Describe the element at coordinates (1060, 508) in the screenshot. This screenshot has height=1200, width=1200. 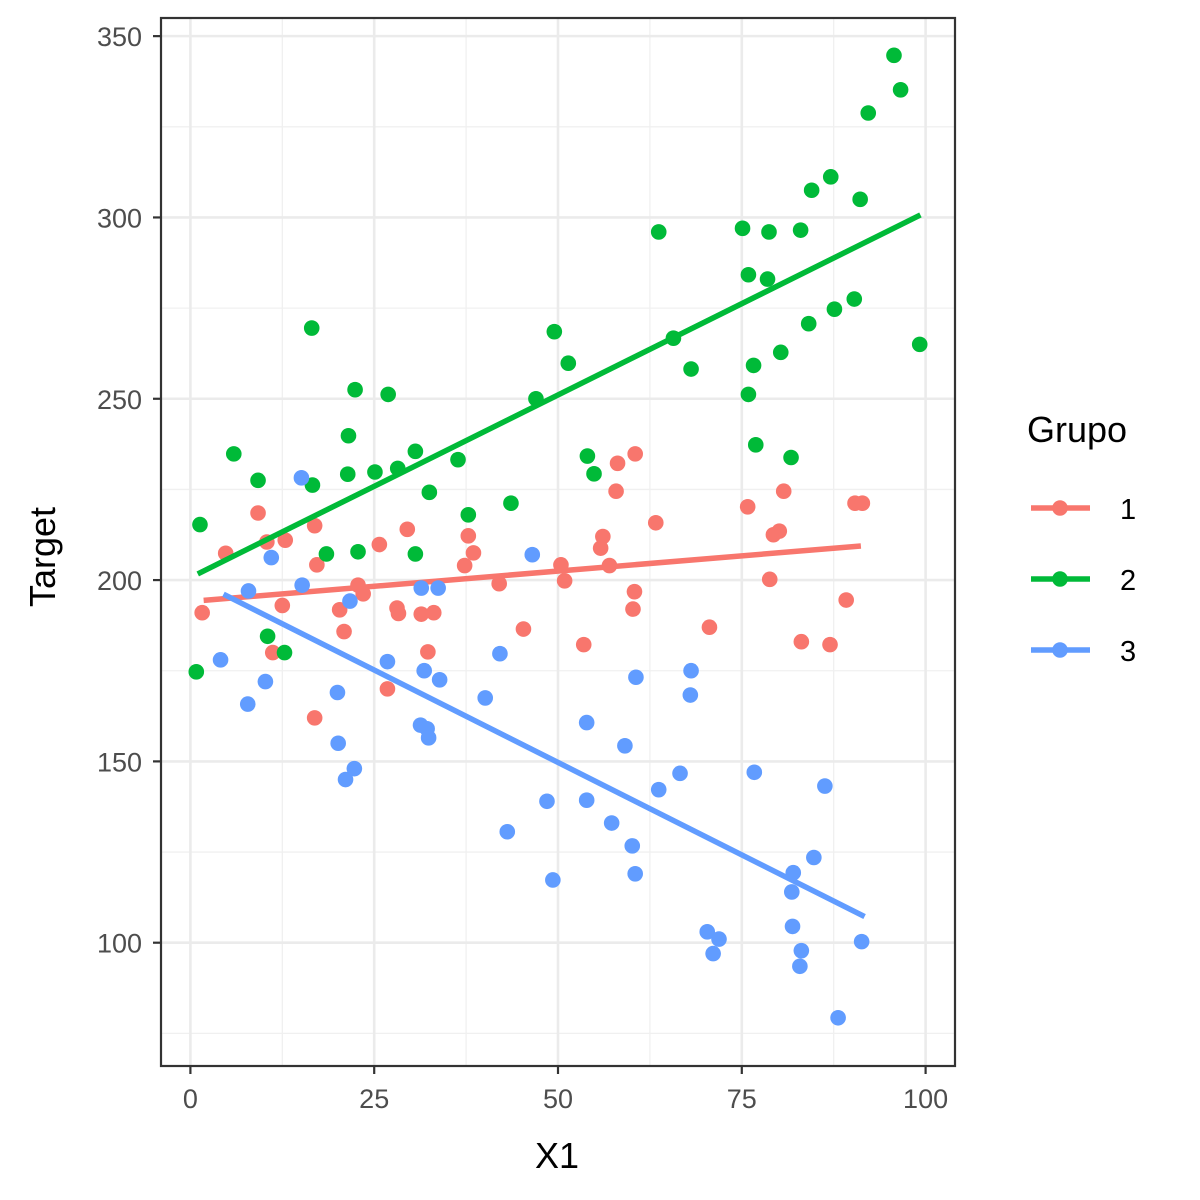
I see `legend-key-point` at that location.